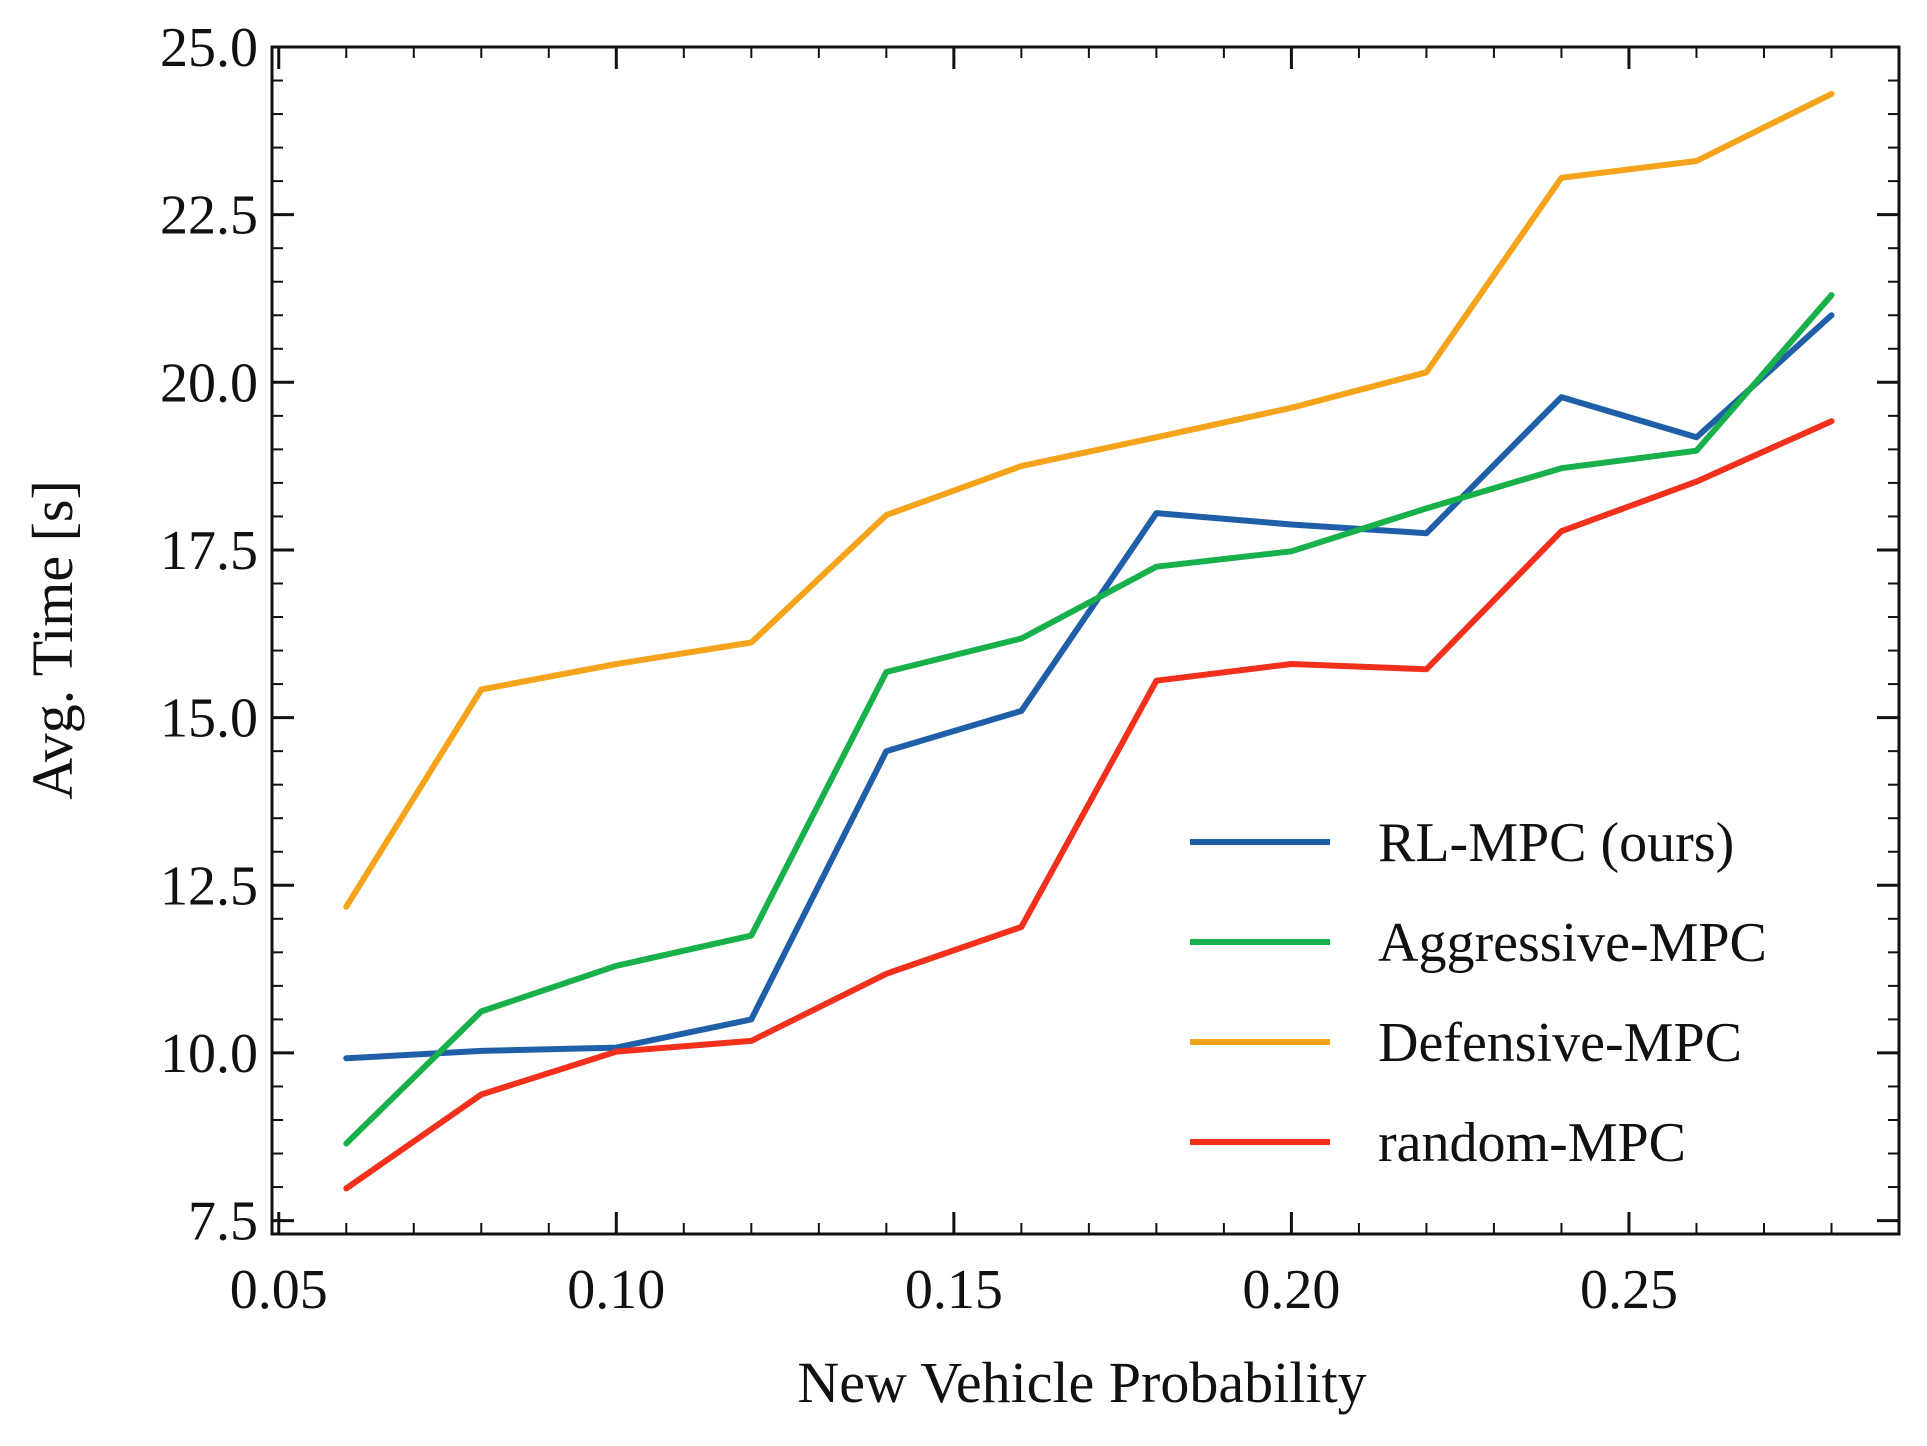 The height and width of the screenshot is (1446, 1927). I want to click on y-axis-title: Avg. Time [s], so click(52, 640).